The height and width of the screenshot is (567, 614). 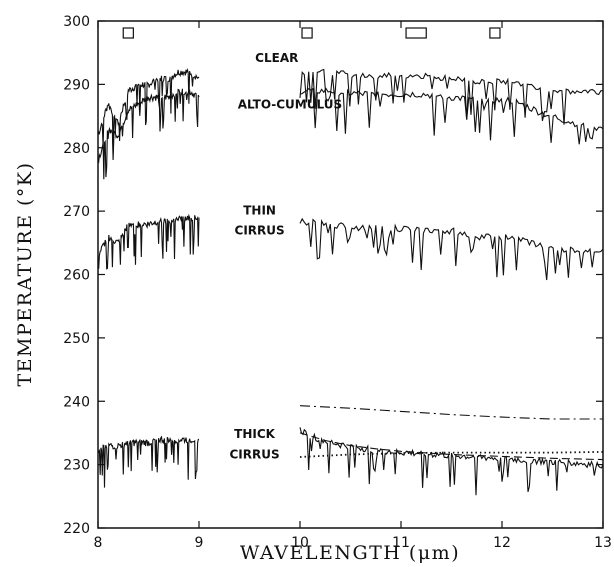 What do you see at coordinates (76, 149) in the screenshot?
I see `y-tick-label: 280` at bounding box center [76, 149].